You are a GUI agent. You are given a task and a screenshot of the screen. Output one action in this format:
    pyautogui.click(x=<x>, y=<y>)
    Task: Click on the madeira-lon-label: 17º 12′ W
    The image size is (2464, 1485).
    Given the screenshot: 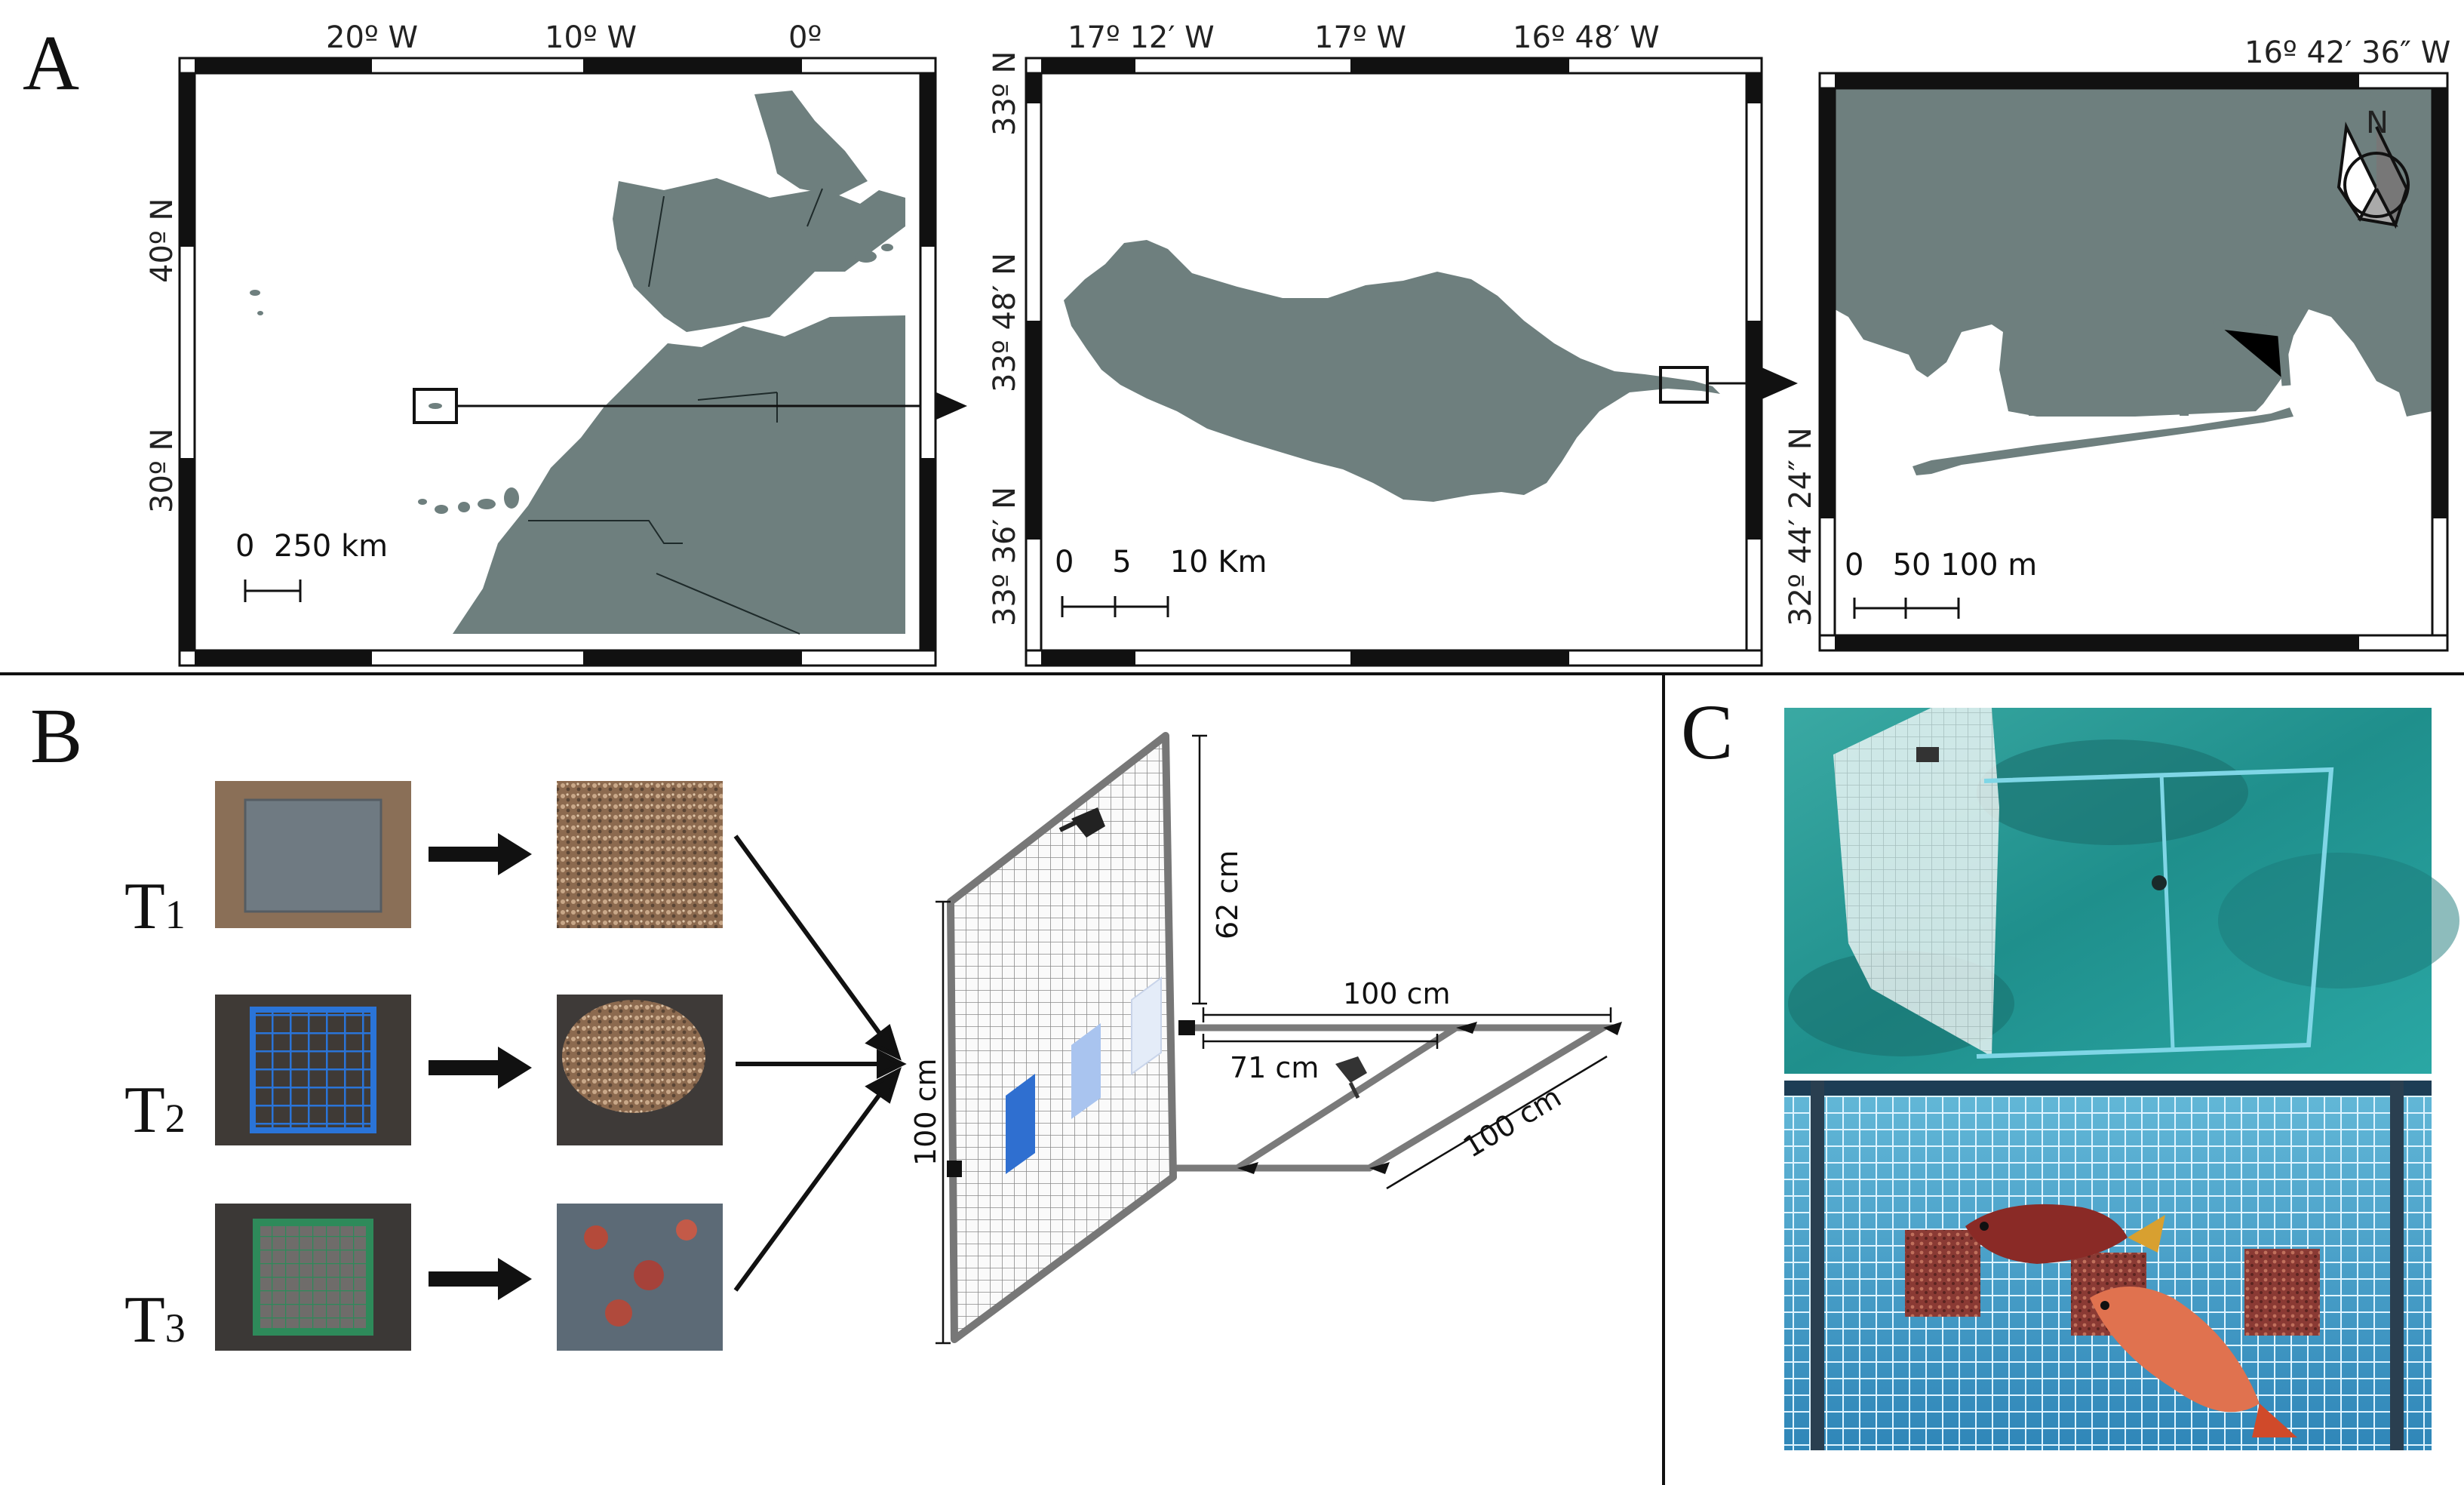 What is the action you would take?
    pyautogui.click(x=1141, y=37)
    